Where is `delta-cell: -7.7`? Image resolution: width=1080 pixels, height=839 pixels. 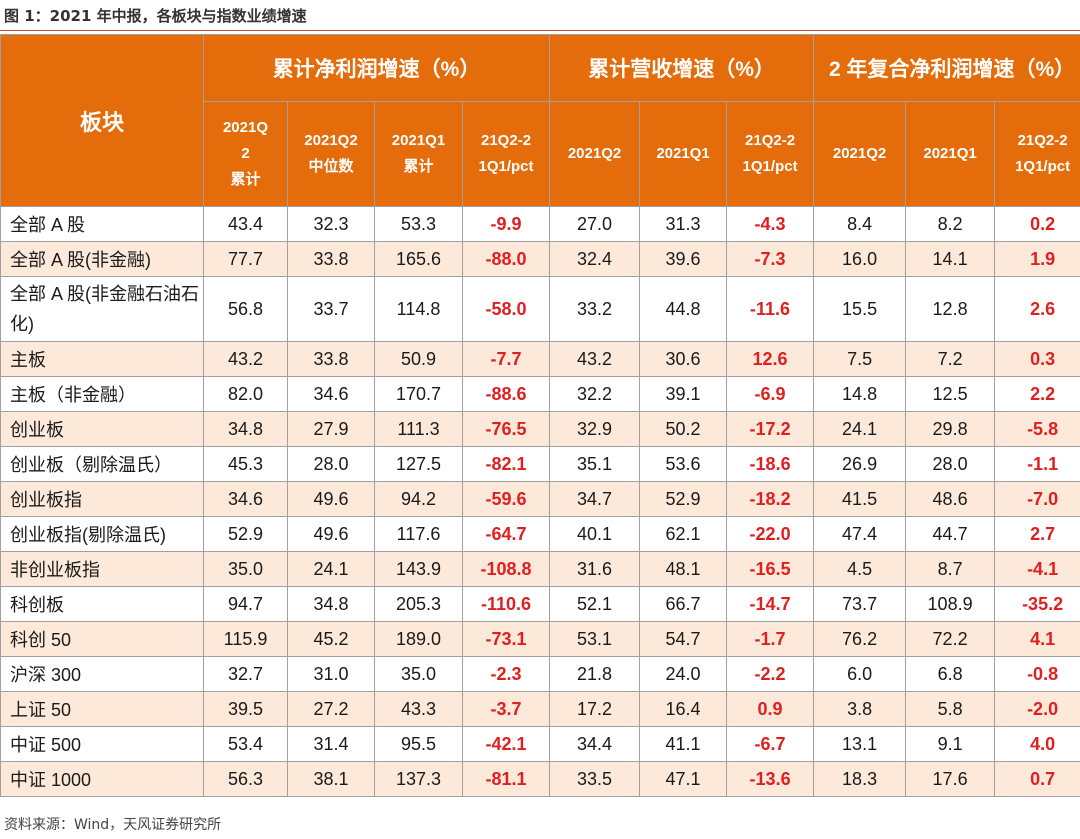 delta-cell: -7.7 is located at coordinates (506, 359).